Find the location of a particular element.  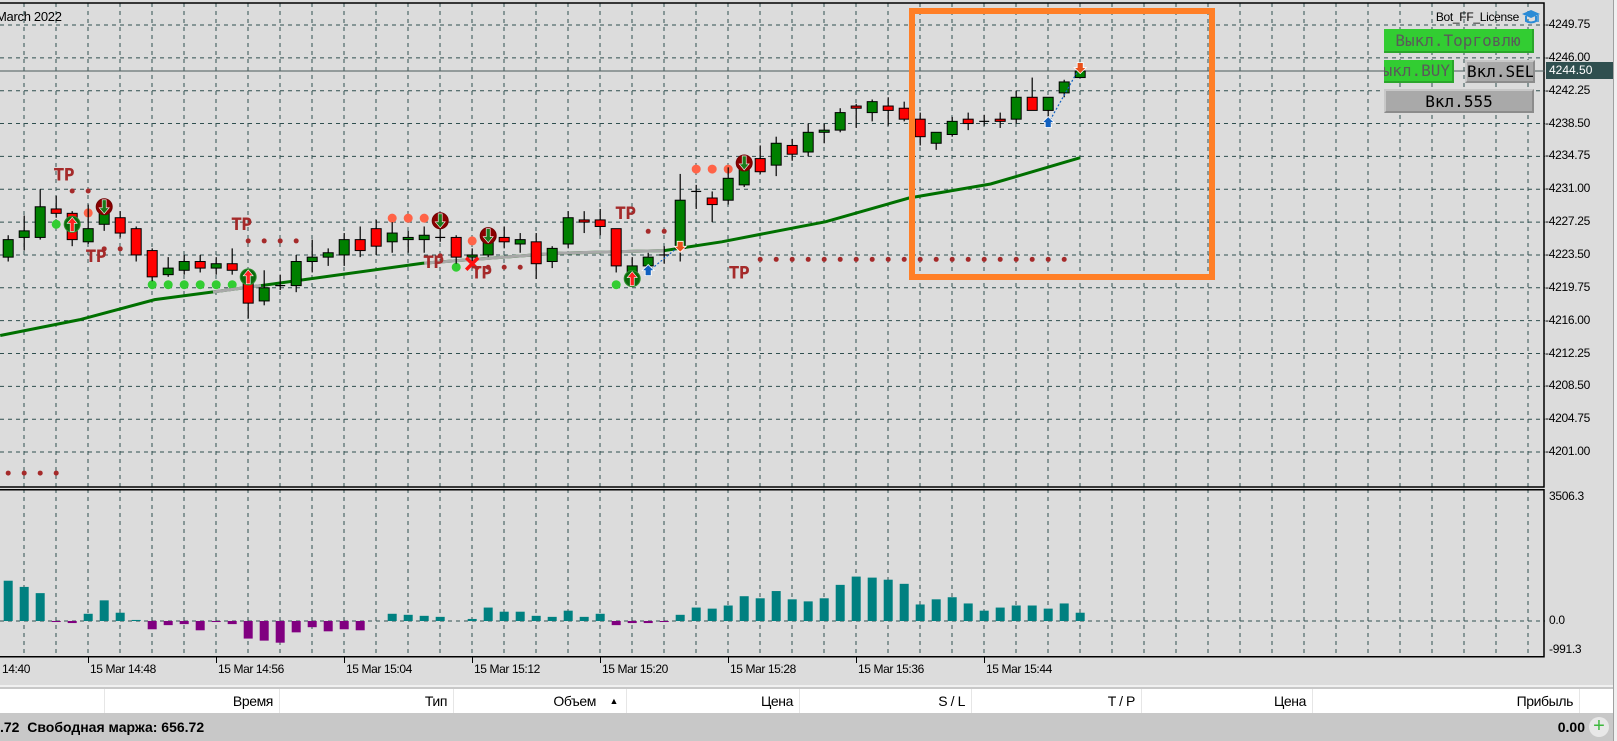

window-border is located at coordinates (1615, 370).